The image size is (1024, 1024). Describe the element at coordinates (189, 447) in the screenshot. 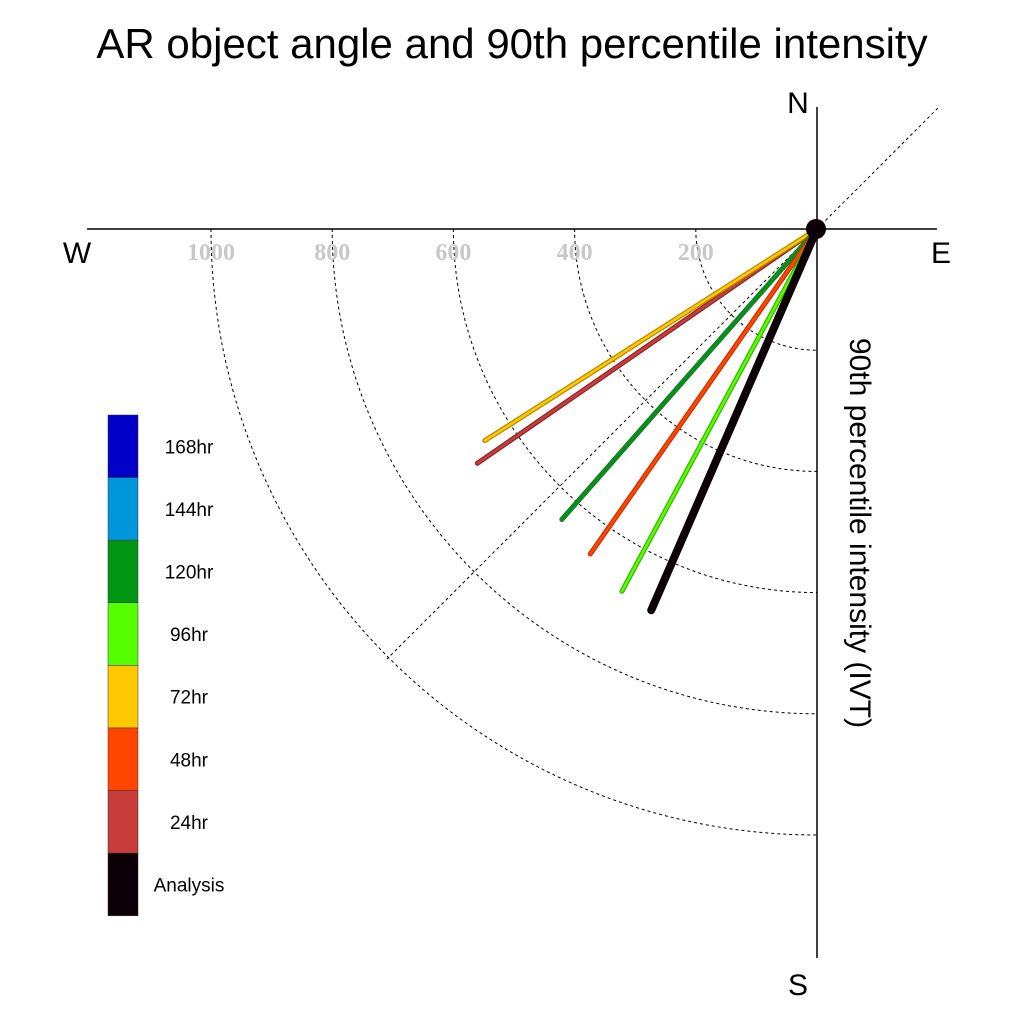

I see `legend-label: 168hr` at that location.